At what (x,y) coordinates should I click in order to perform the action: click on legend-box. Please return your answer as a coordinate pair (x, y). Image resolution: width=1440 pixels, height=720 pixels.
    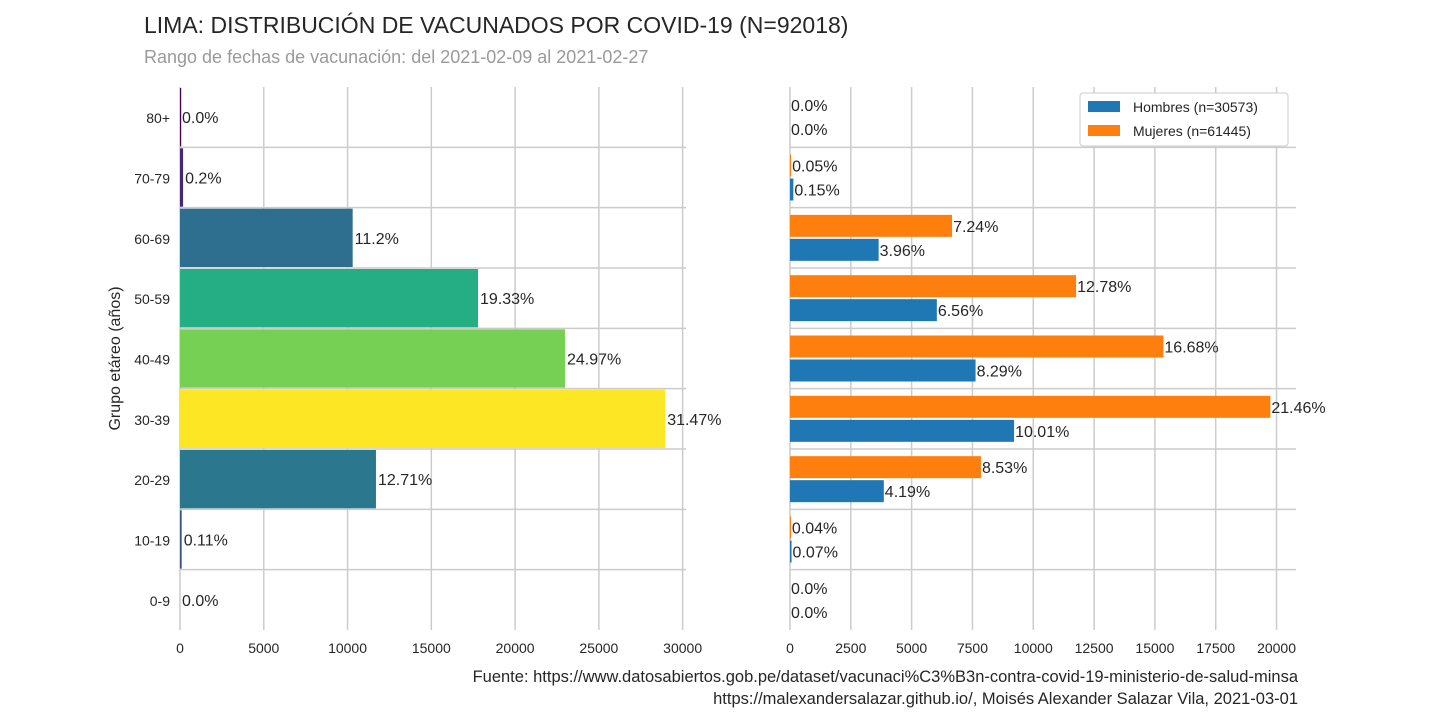
    Looking at the image, I should click on (1184, 119).